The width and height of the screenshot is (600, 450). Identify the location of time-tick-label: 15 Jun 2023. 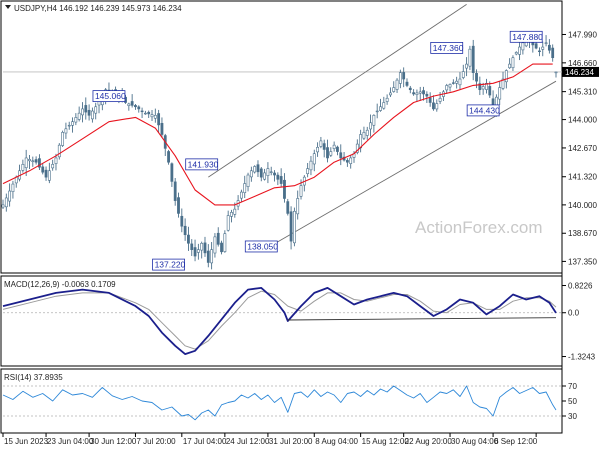
(26, 441).